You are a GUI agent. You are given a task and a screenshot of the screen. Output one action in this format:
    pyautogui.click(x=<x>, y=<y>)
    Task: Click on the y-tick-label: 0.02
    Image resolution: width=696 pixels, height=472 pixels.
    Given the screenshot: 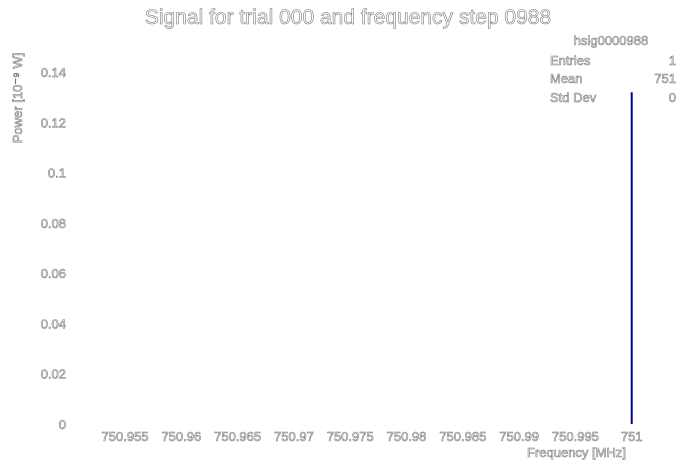 What is the action you would take?
    pyautogui.click(x=53, y=374)
    